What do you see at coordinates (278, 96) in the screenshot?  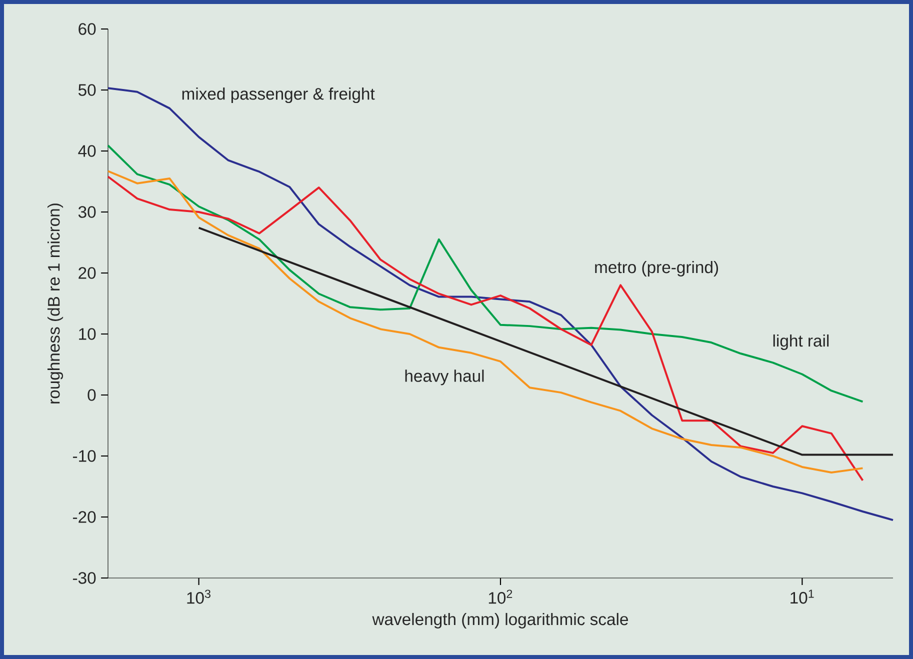 I see `series-label: mixed passenger & freight` at bounding box center [278, 96].